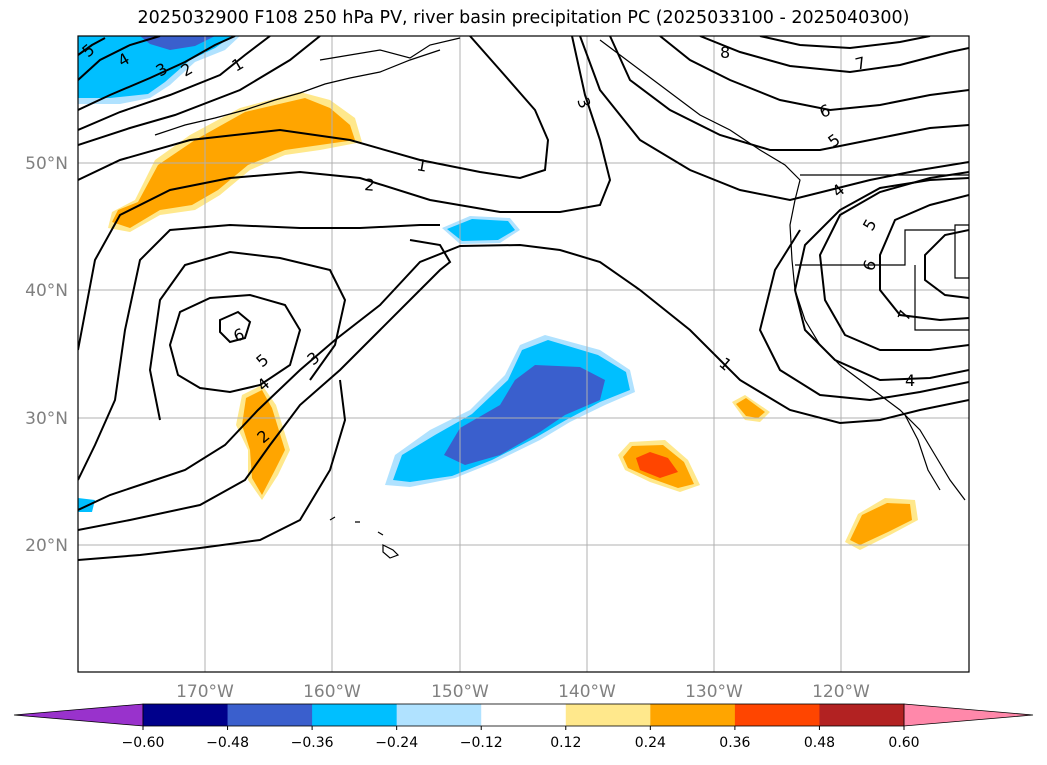 This screenshot has width=1047, height=765. I want to click on lon-label: 150°W, so click(460, 692).